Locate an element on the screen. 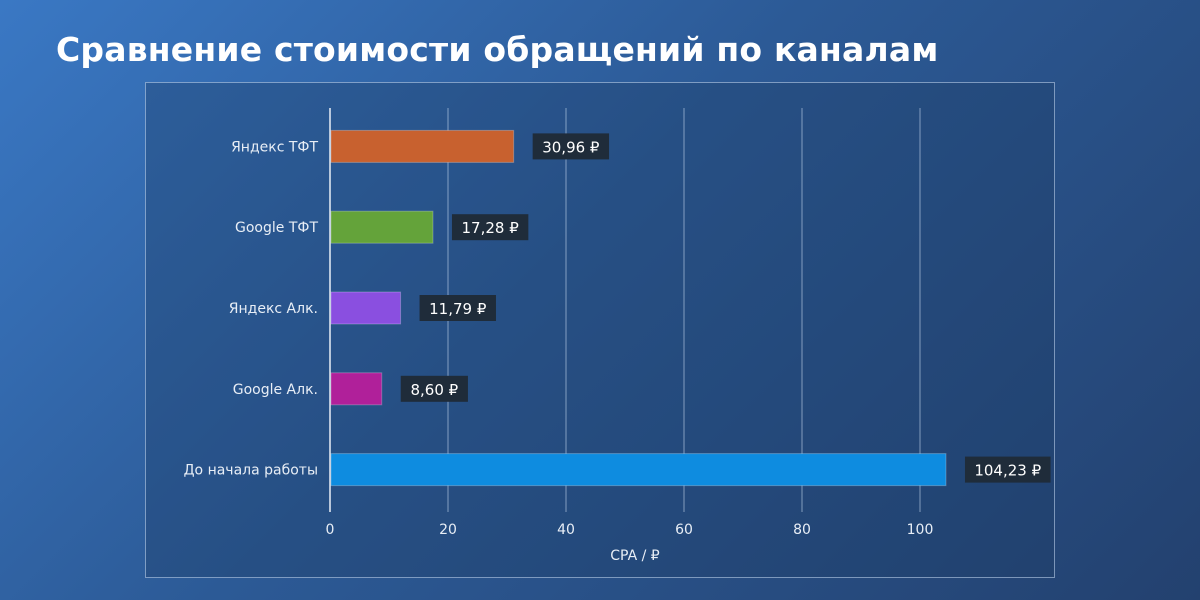 The image size is (1200, 600). chart-title: Сравнение стоимости обращений по каналам is located at coordinates (497, 49).